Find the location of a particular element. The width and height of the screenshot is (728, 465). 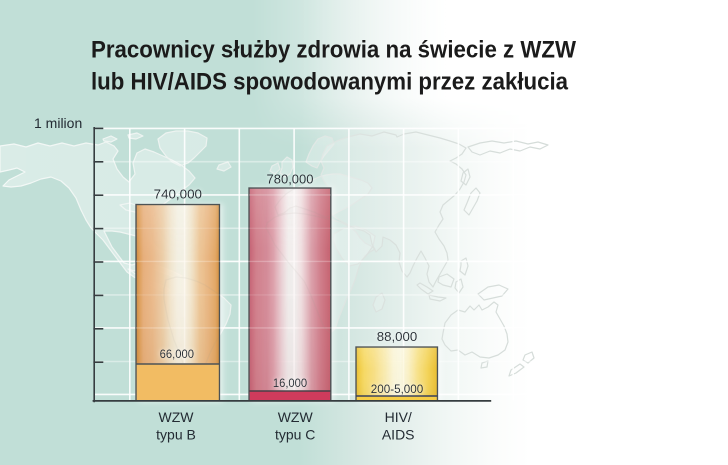

svg-text: 1 milion is located at coordinates (58, 123).